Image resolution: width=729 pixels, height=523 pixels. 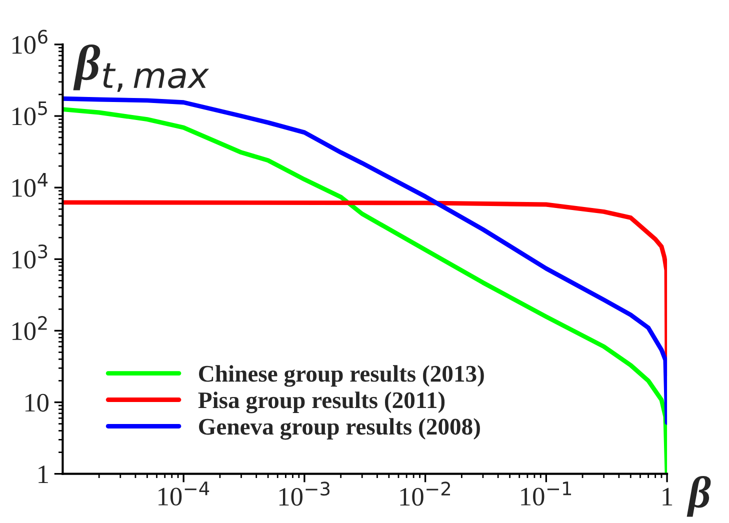 I want to click on y-tick-label: 10$^{3}$, so click(x=30, y=256).